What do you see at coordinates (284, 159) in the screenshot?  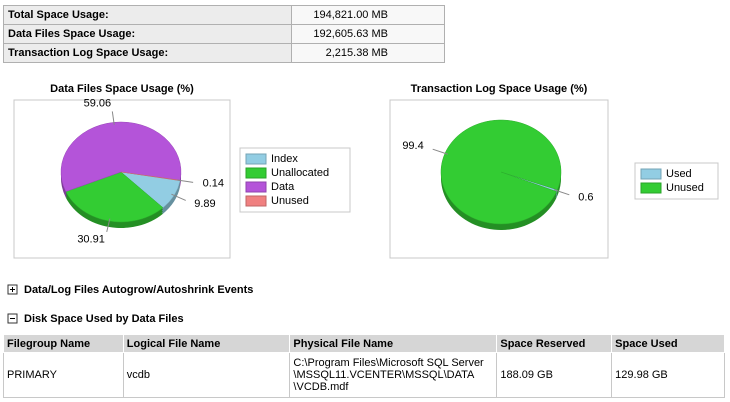 I see `legend-label: Index` at bounding box center [284, 159].